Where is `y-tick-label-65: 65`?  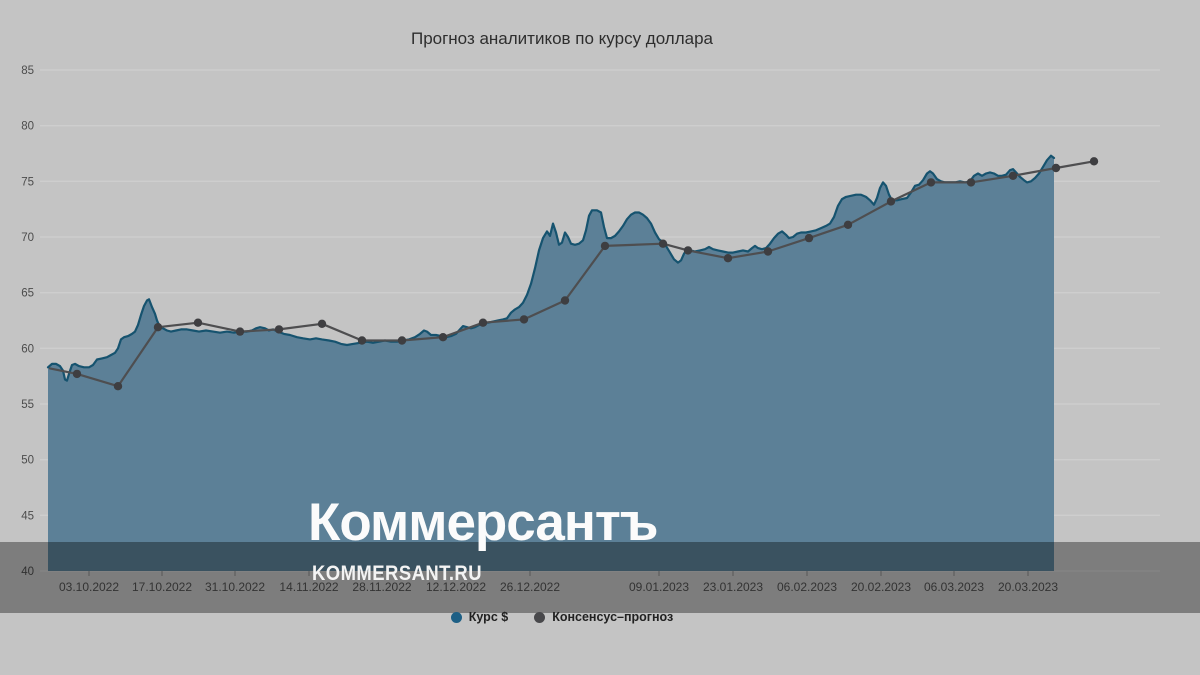 y-tick-label-65: 65 is located at coordinates (27, 294).